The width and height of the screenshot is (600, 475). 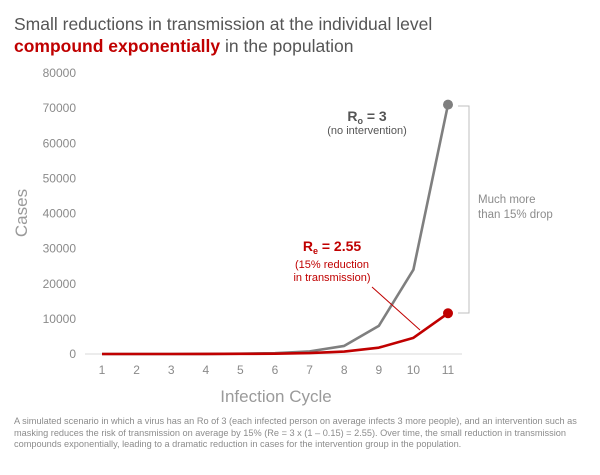 What do you see at coordinates (205, 370) in the screenshot?
I see `x-tick-label: 4` at bounding box center [205, 370].